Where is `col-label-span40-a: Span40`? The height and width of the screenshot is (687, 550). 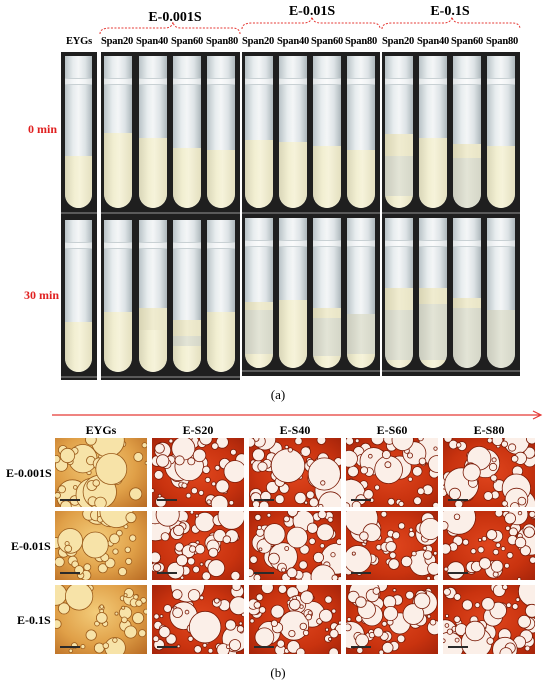 col-label-span40-a: Span40 is located at coordinates (152, 41).